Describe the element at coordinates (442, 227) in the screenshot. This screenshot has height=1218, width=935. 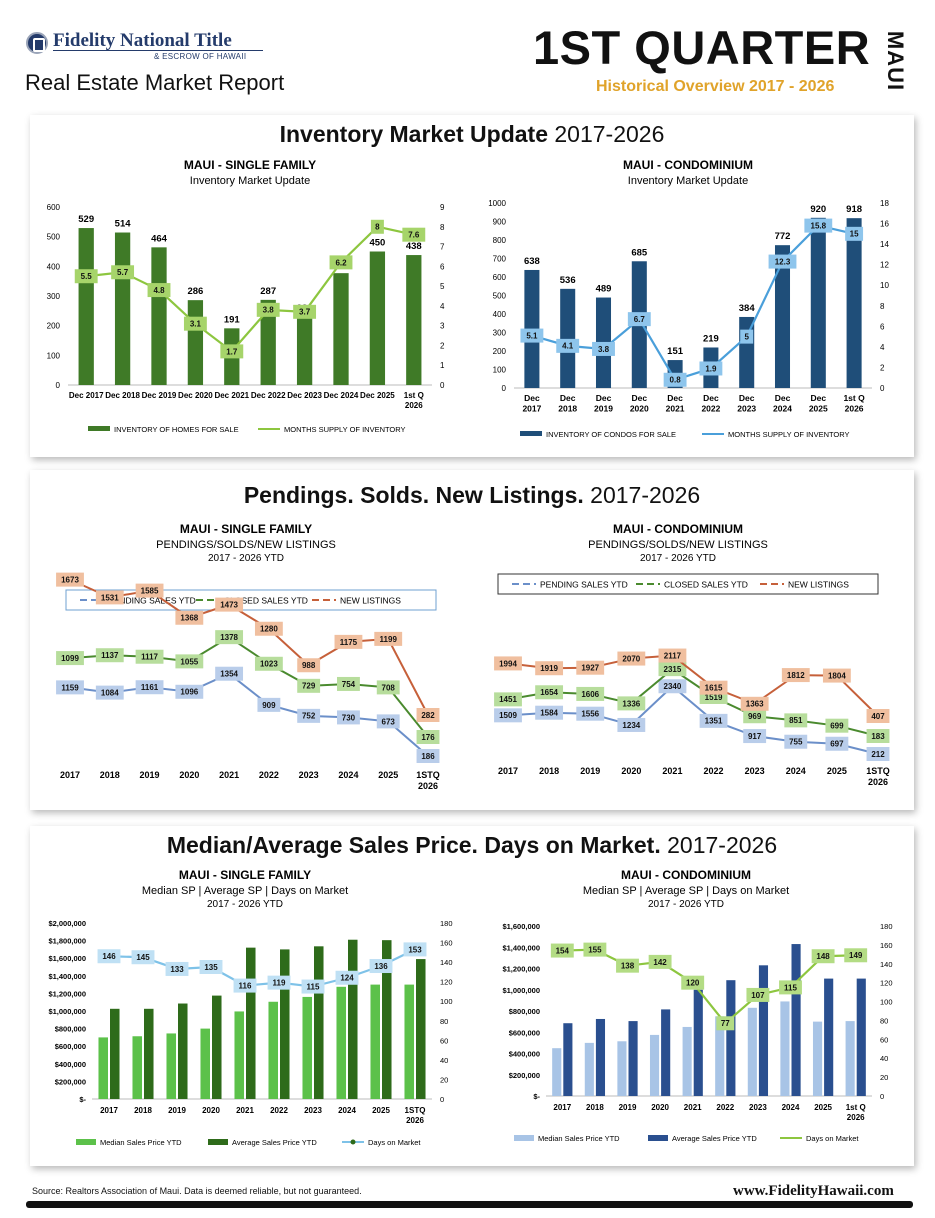
I see `y-right-tick: 8` at that location.